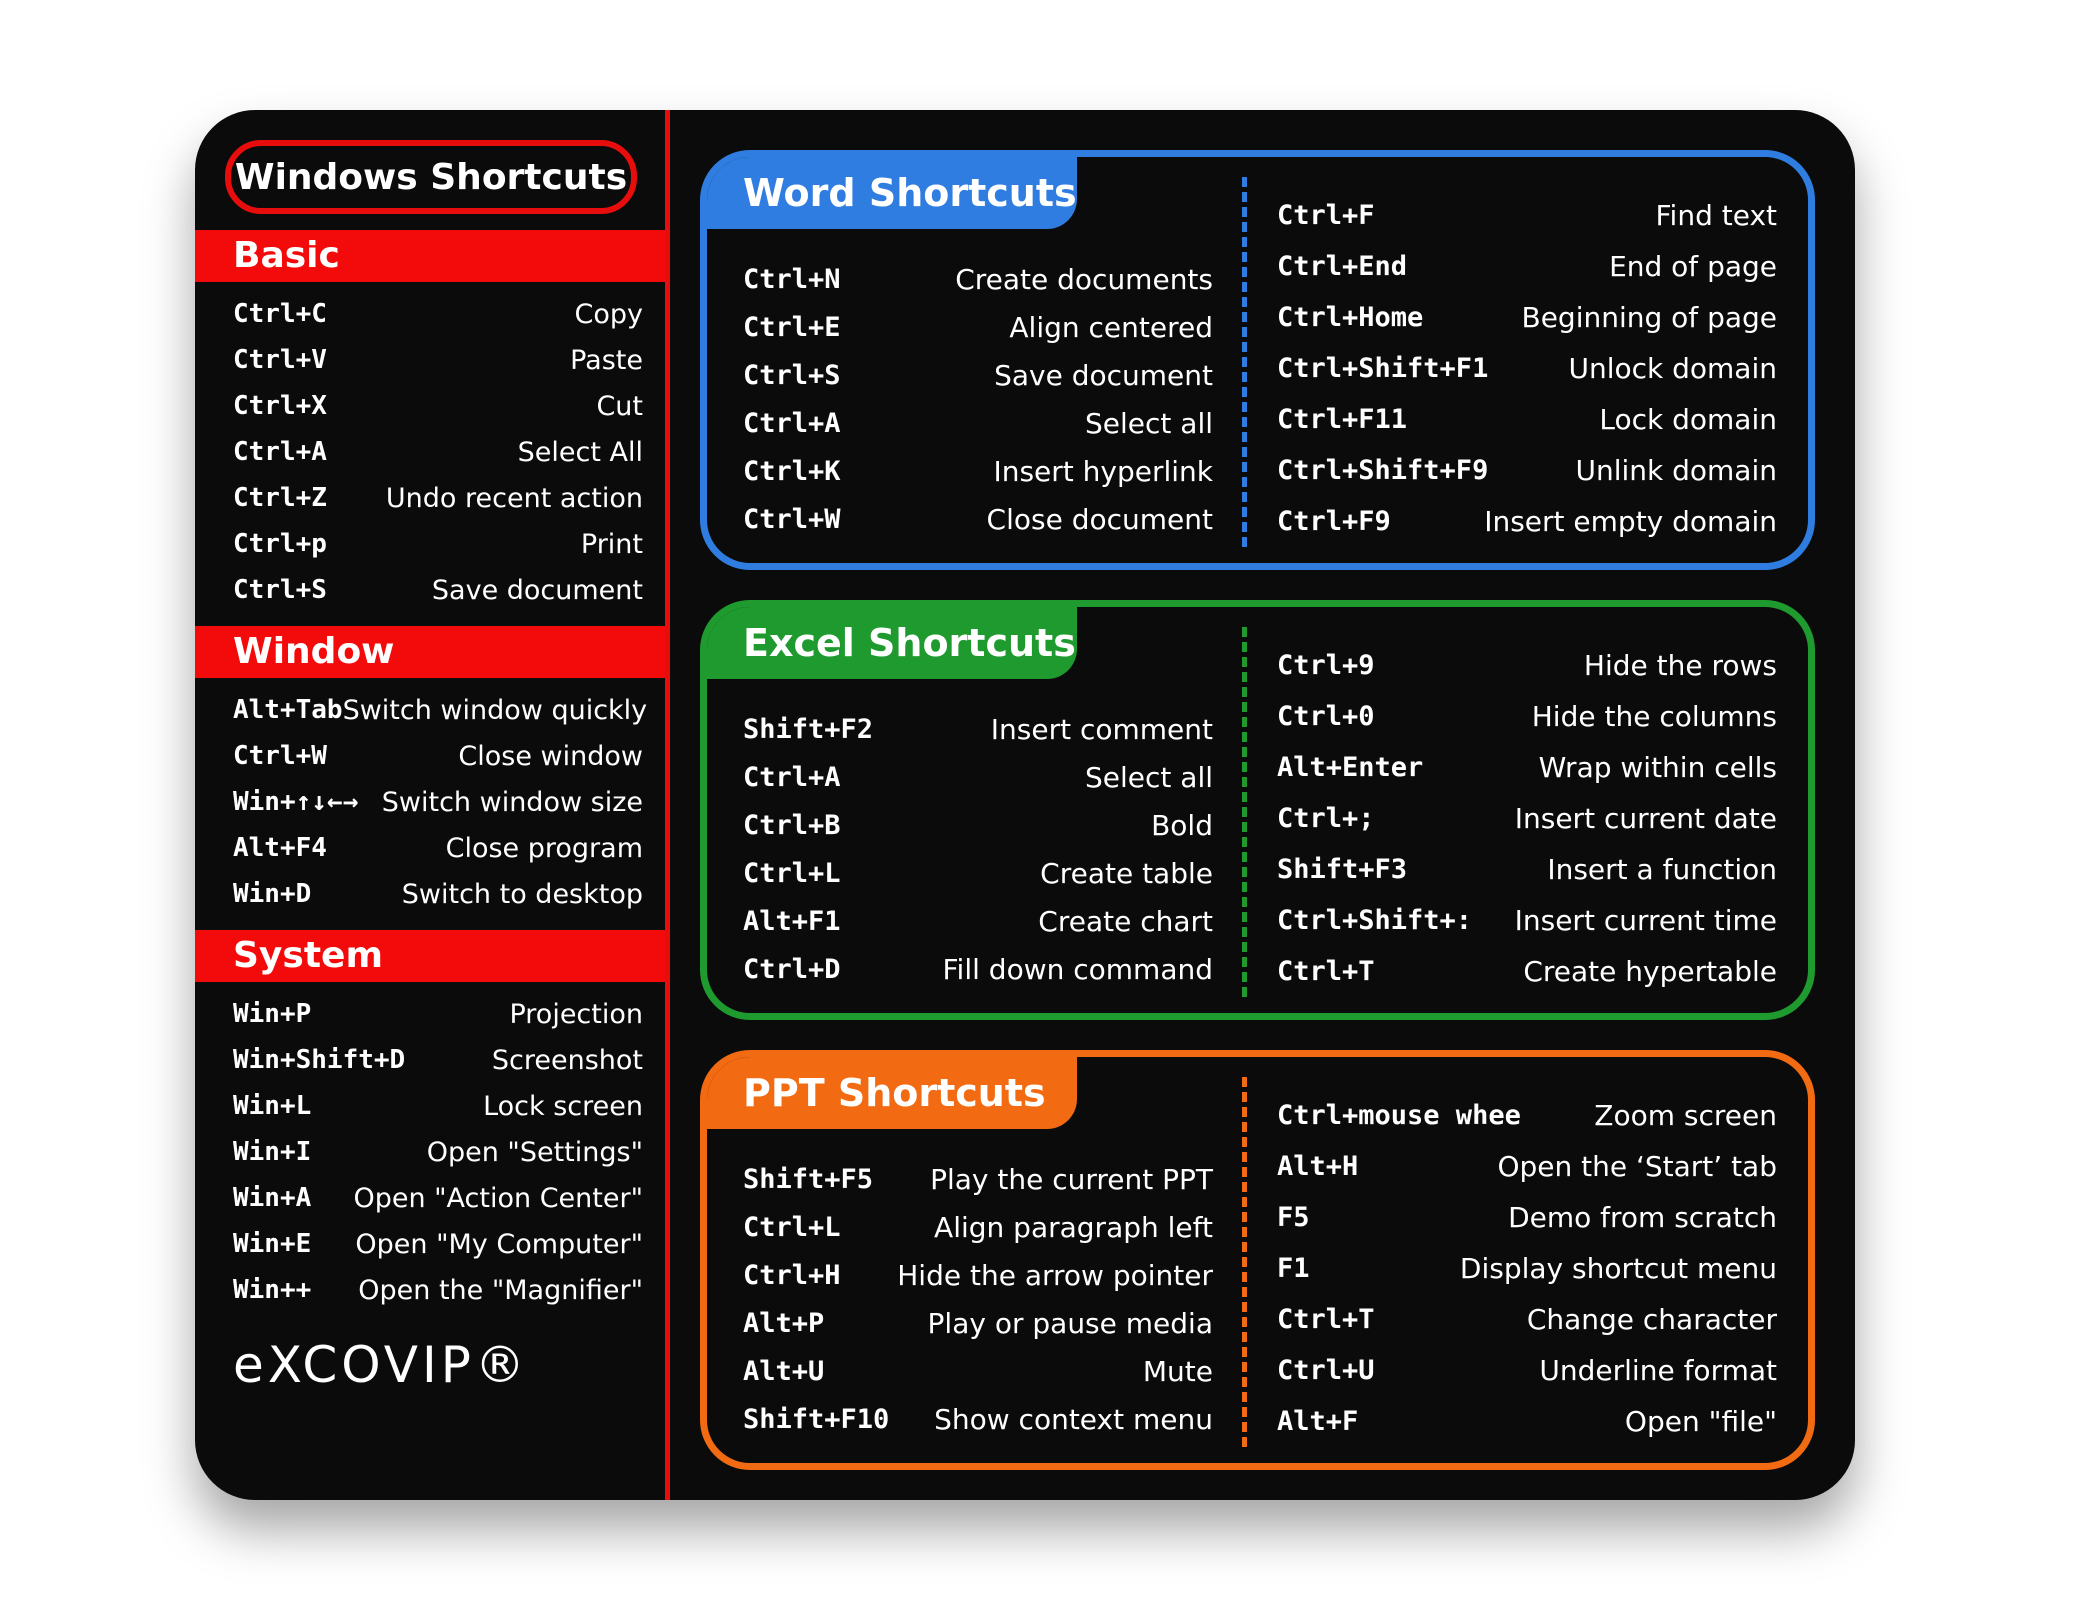 Image resolution: width=2080 pixels, height=1600 pixels. Describe the element at coordinates (1342, 869) in the screenshot. I see `shortcut-key: Shift+F3` at that location.